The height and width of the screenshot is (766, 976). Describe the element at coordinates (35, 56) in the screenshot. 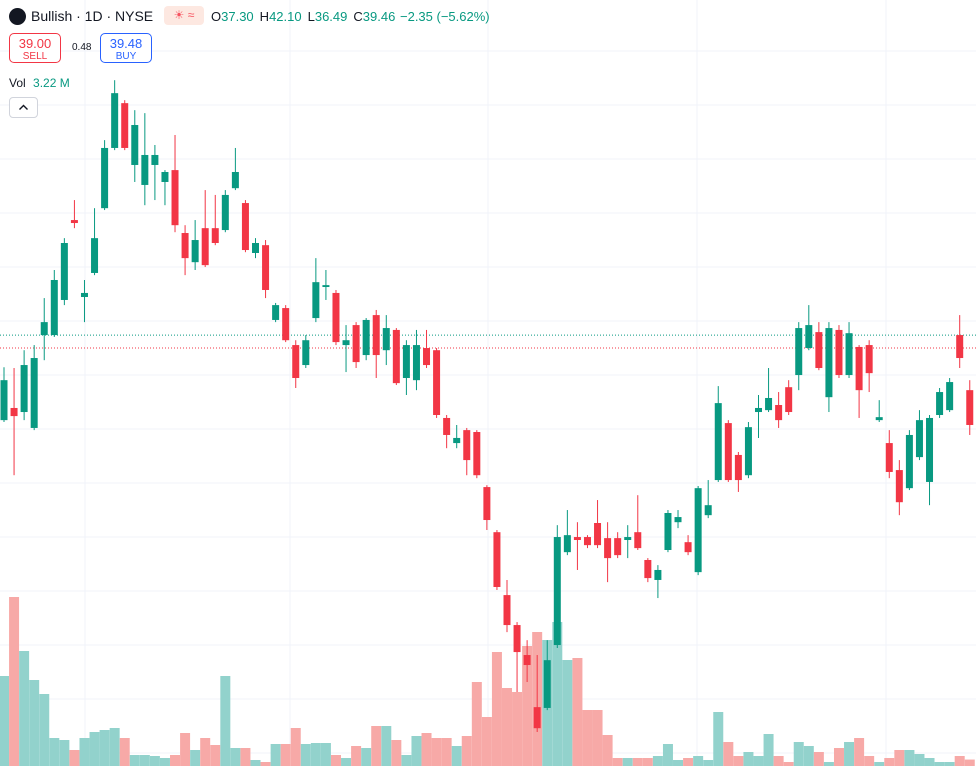

I see `sell-label: SELL` at that location.